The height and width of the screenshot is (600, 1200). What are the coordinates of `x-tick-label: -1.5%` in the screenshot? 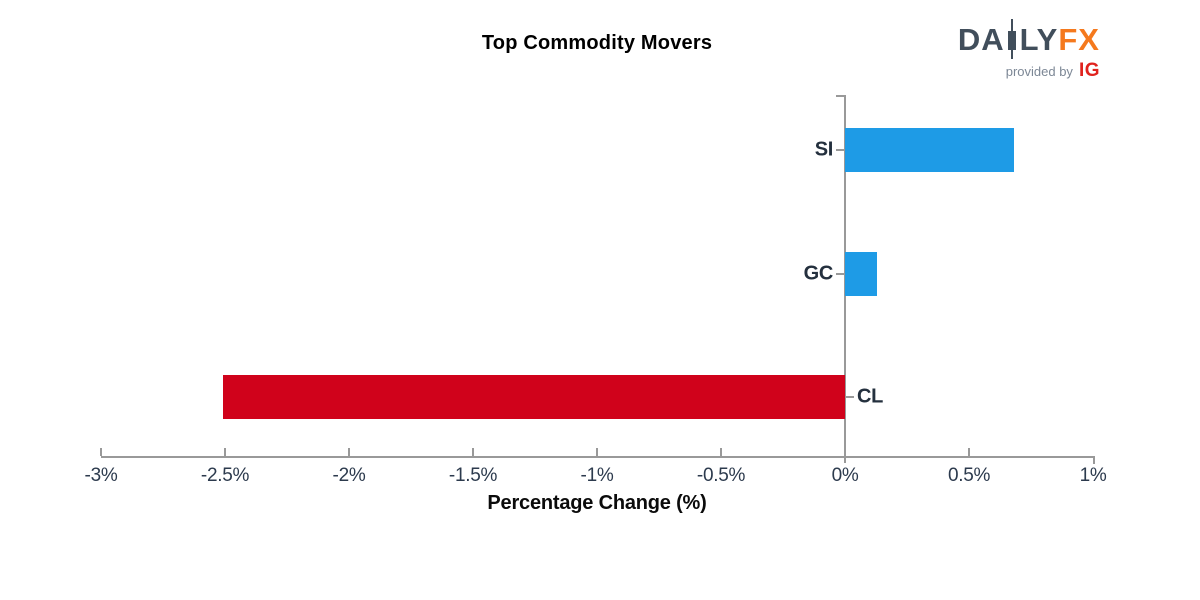 It's located at (473, 475).